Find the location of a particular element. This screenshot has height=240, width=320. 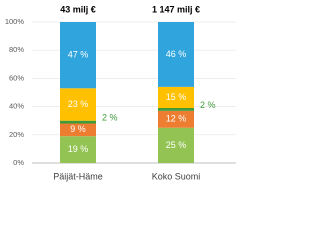

y-tick-label: 100% is located at coordinates (15, 21).